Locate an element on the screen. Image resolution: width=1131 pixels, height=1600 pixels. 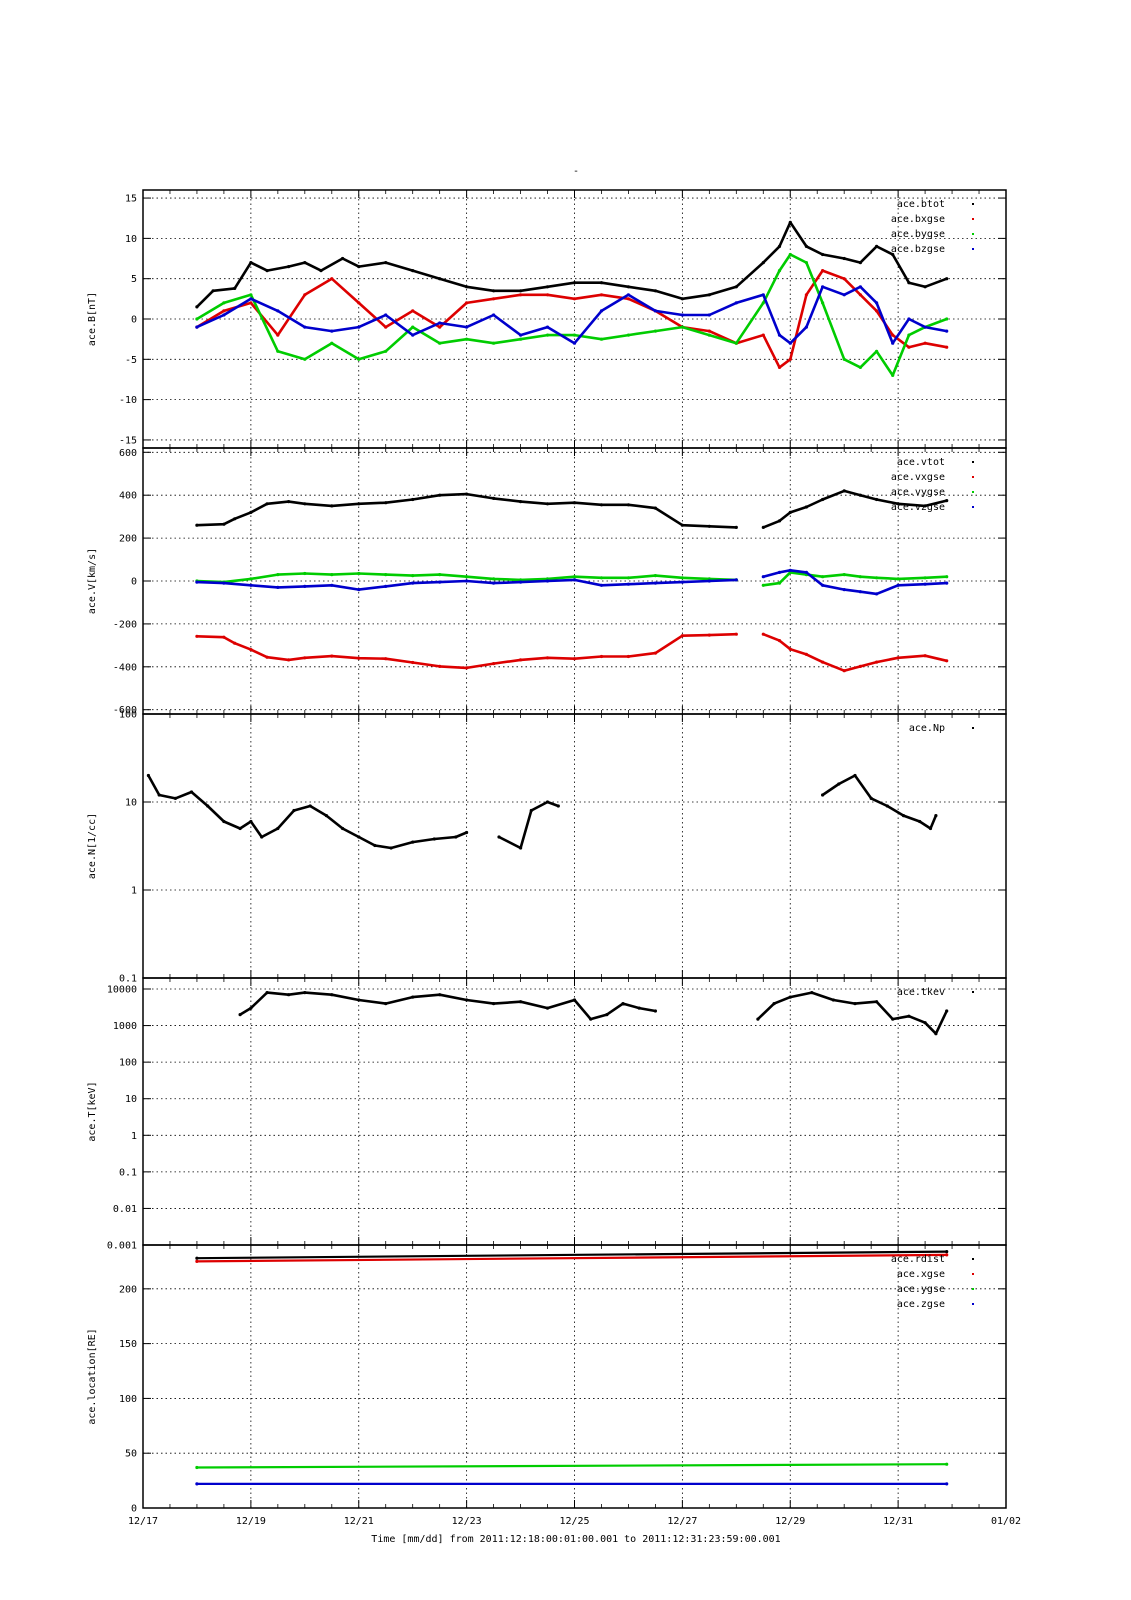
legend-label: ace.Np is located at coordinates (927, 728).